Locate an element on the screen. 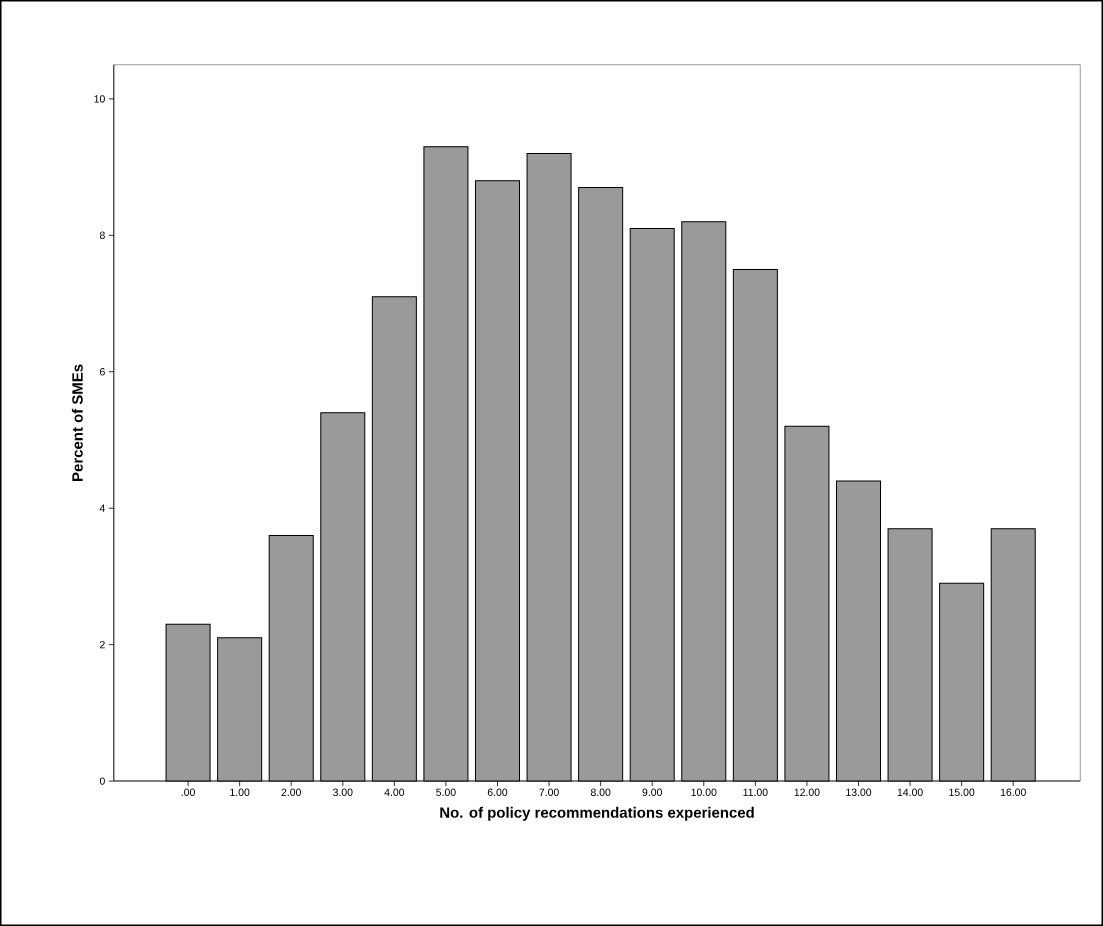  x-tick-label: 2.00 is located at coordinates (291, 792).